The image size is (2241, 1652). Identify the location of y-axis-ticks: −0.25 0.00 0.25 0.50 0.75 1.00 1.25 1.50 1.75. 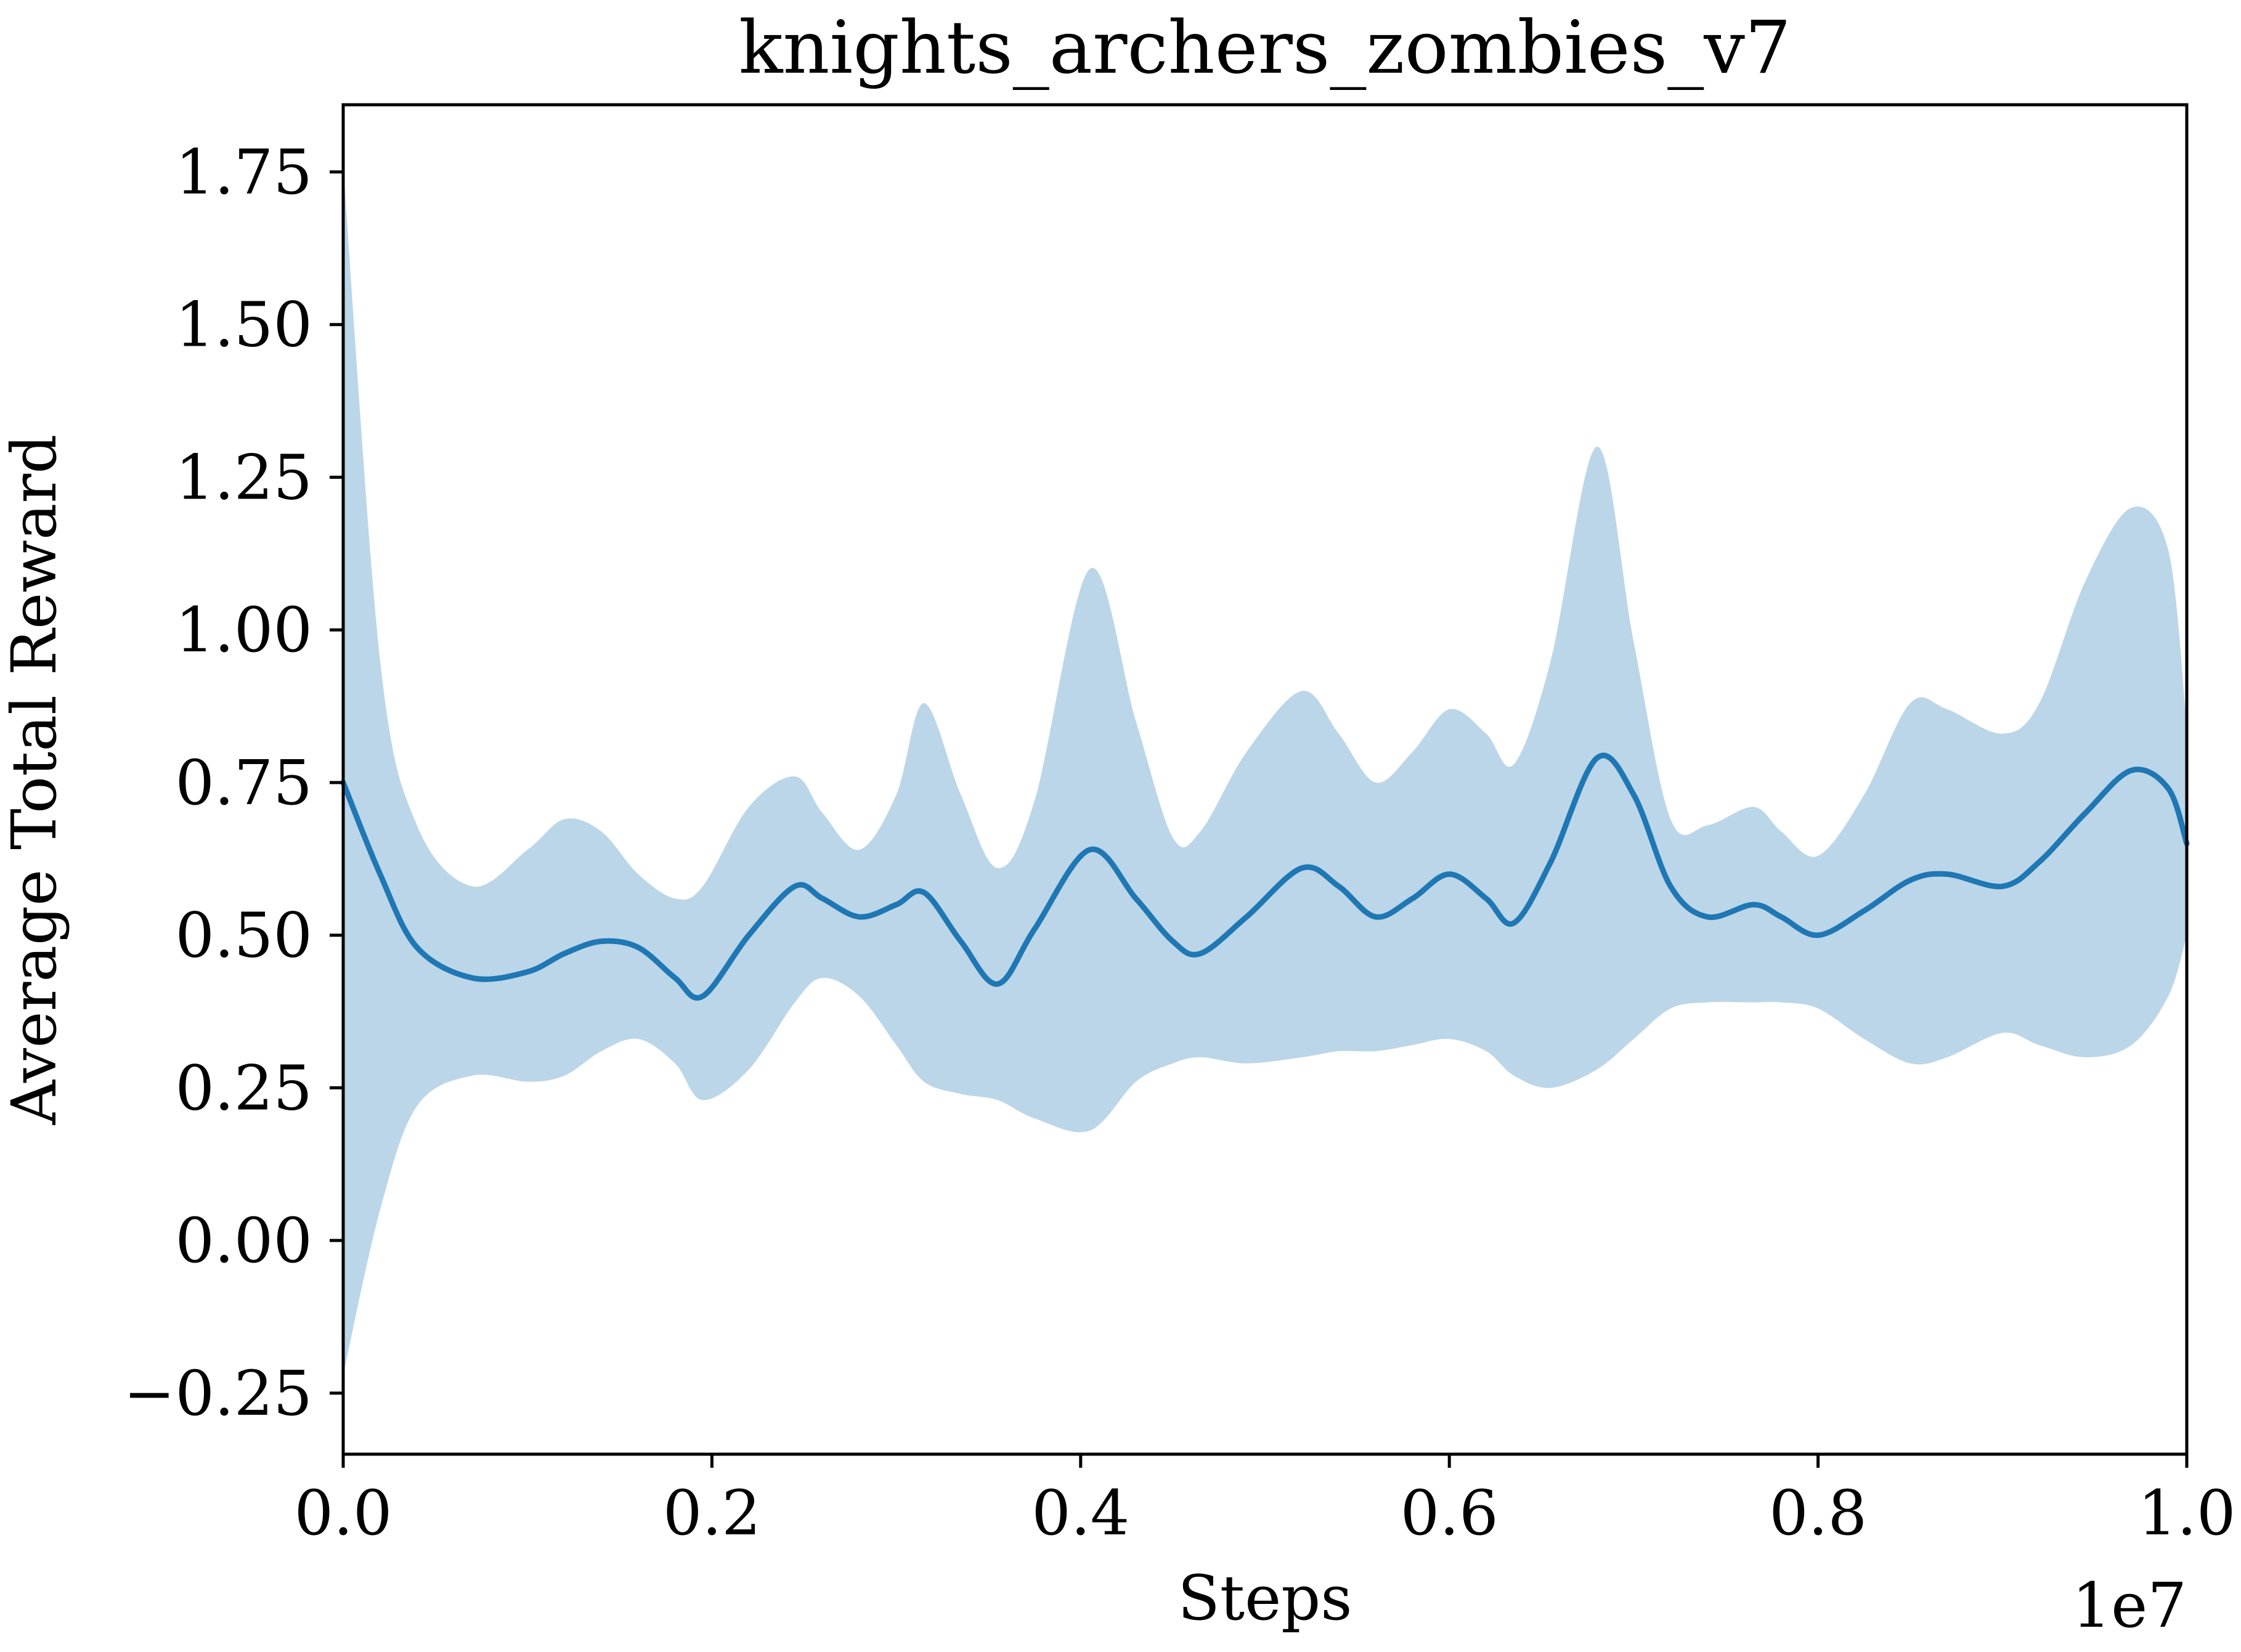
(233, 783).